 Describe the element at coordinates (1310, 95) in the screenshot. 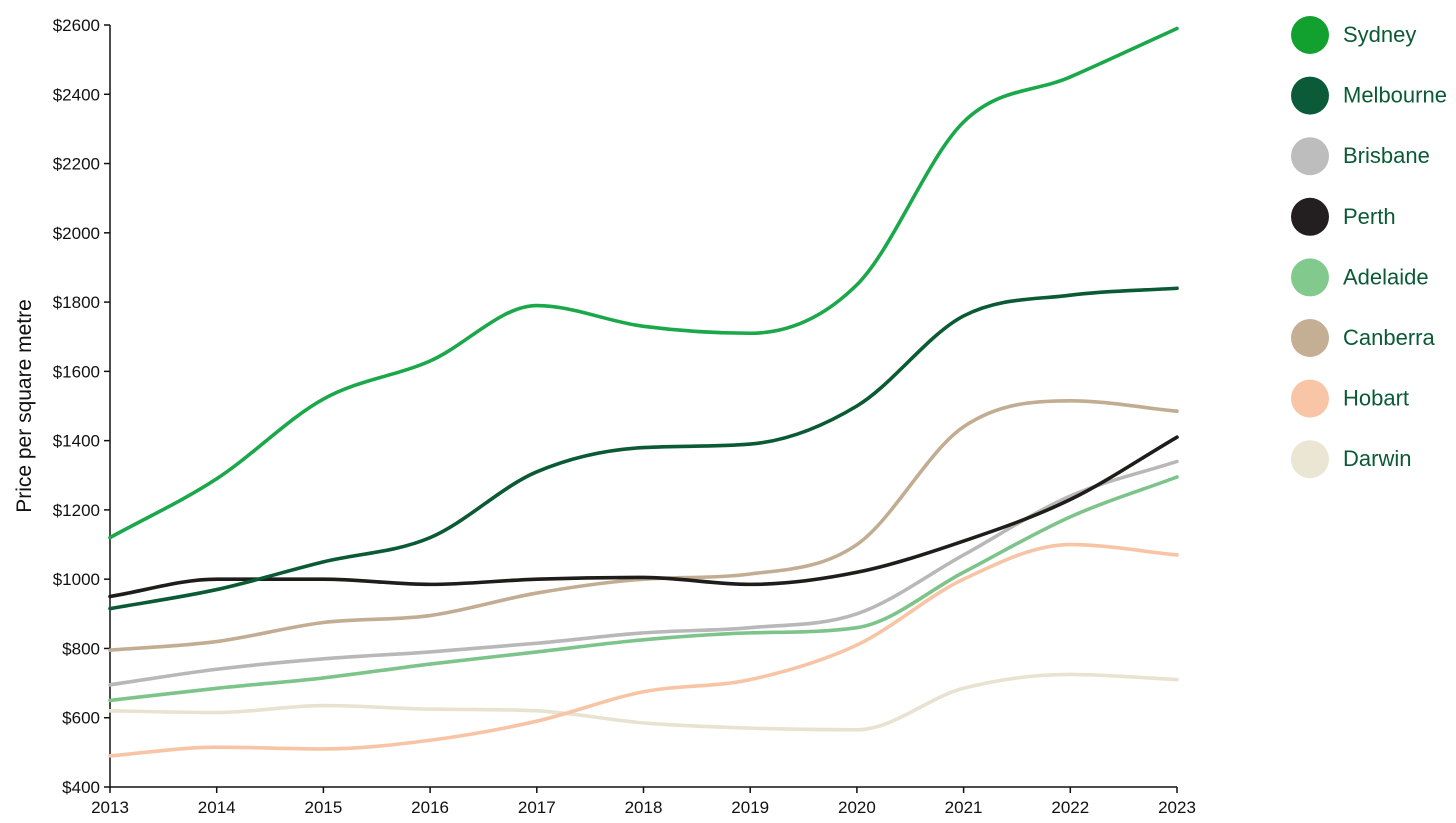

I see `legend-marker-melbourne` at that location.